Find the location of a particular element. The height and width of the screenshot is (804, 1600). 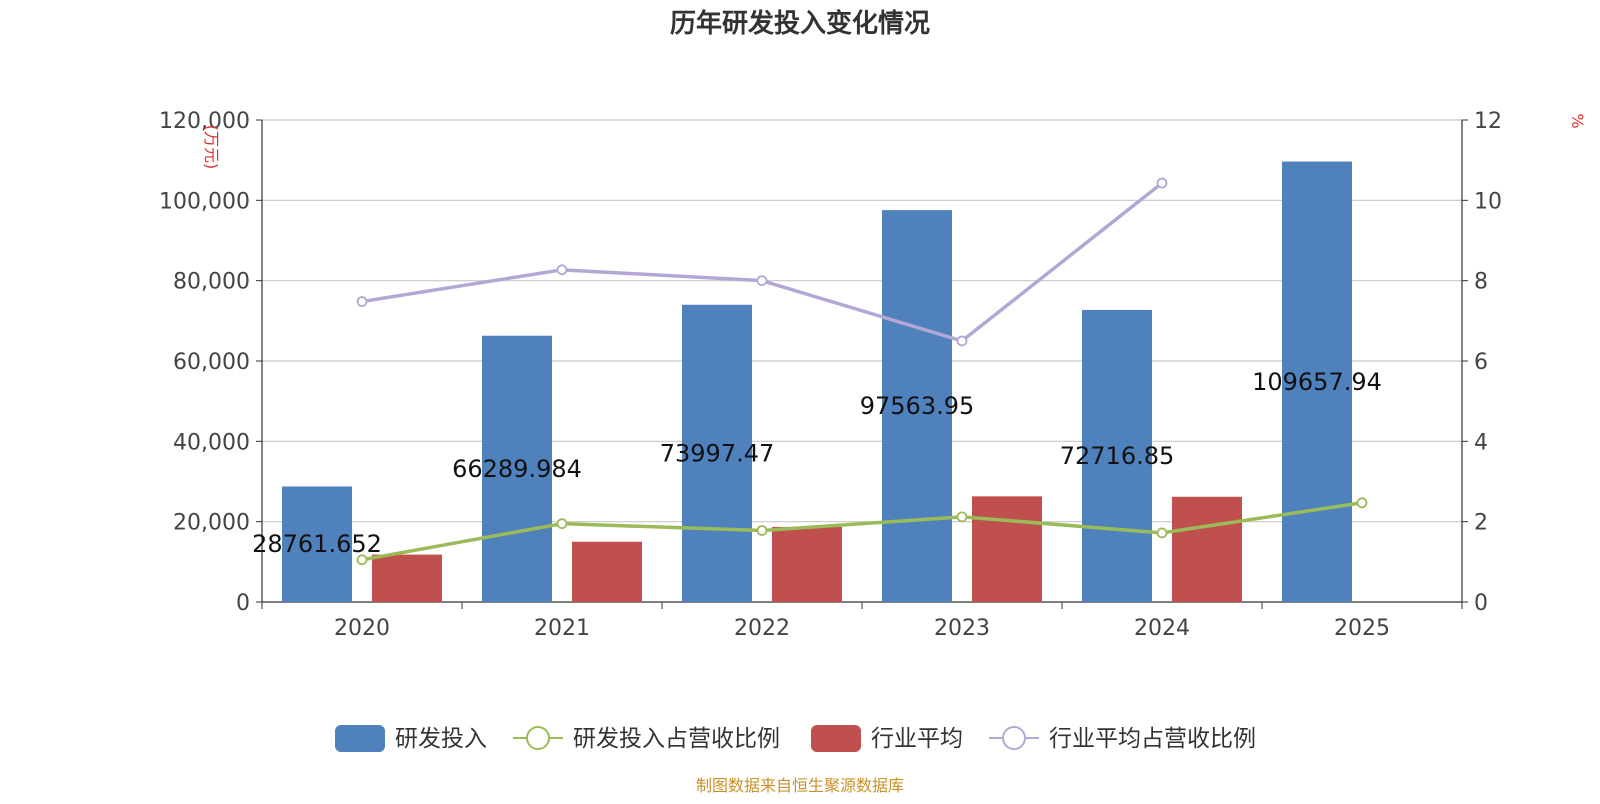

bar-data-label: 109657.94 is located at coordinates (1317, 382).